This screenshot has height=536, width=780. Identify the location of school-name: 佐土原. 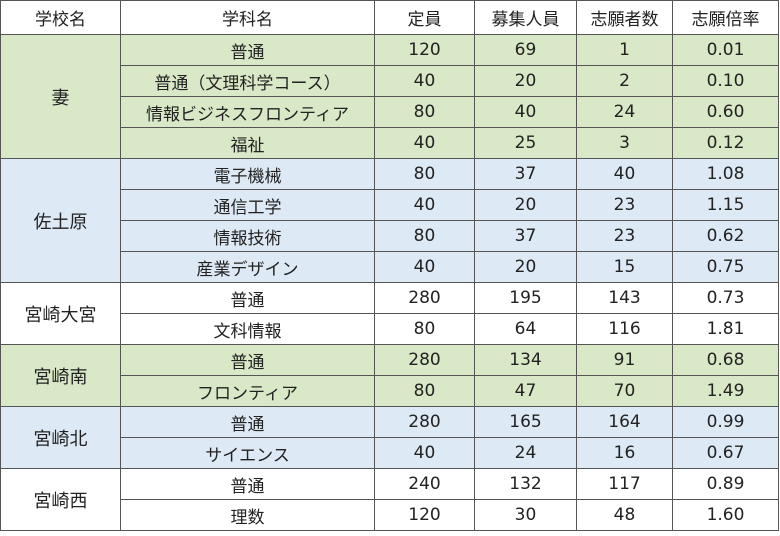
(60, 220).